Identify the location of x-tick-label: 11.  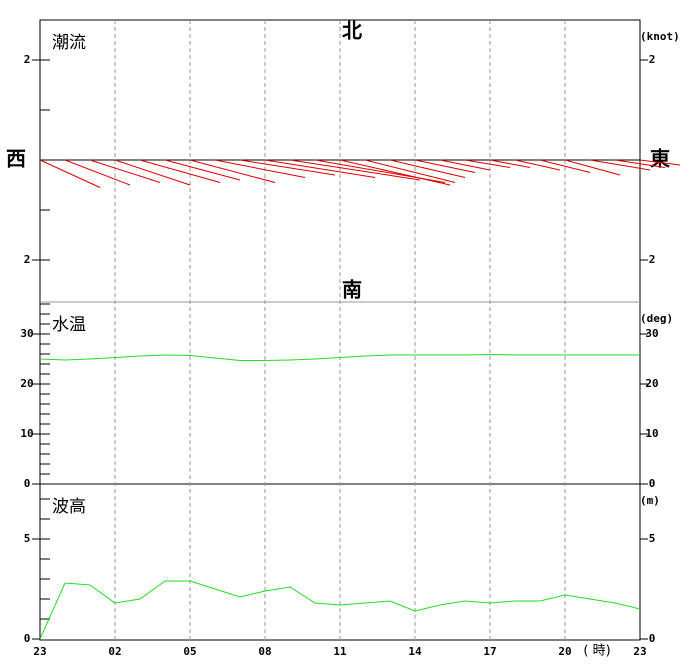
(340, 651).